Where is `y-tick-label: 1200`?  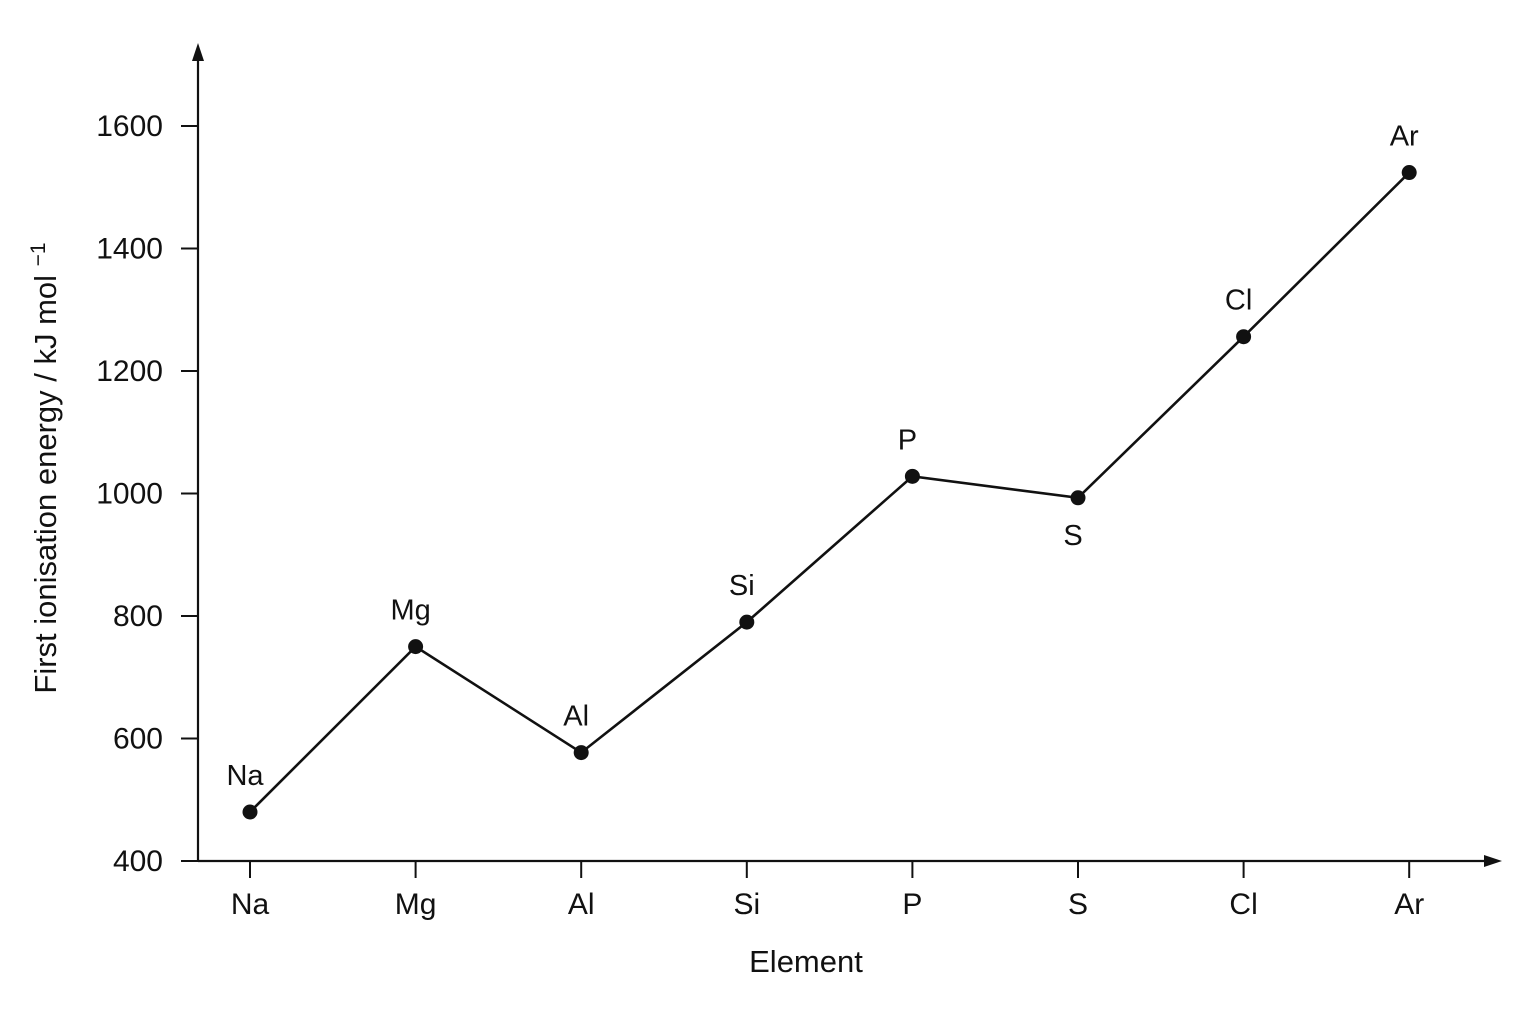
y-tick-label: 1200 is located at coordinates (129, 371).